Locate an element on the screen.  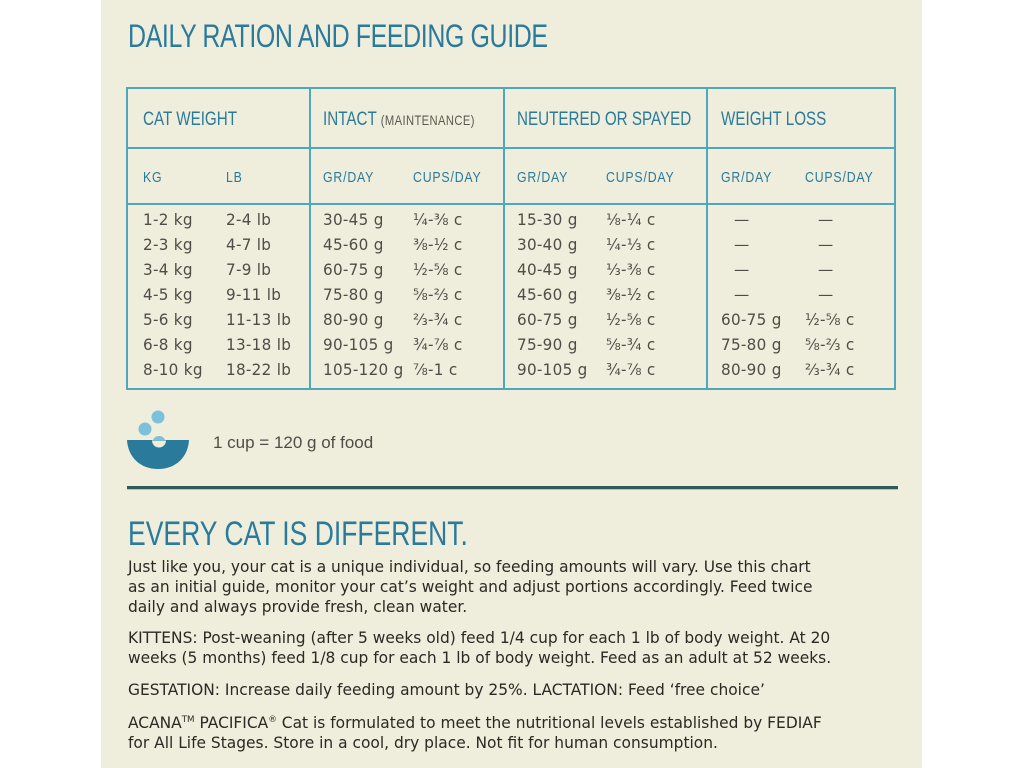
cell-intact-cups: ½-⅝ c is located at coordinates (438, 269).